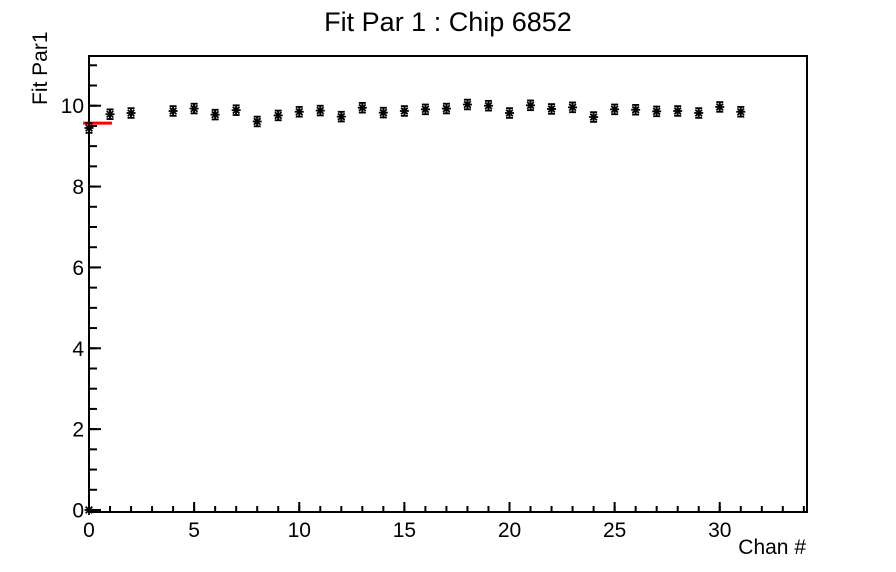 The width and height of the screenshot is (896, 572). I want to click on x-tick-label: 15, so click(404, 530).